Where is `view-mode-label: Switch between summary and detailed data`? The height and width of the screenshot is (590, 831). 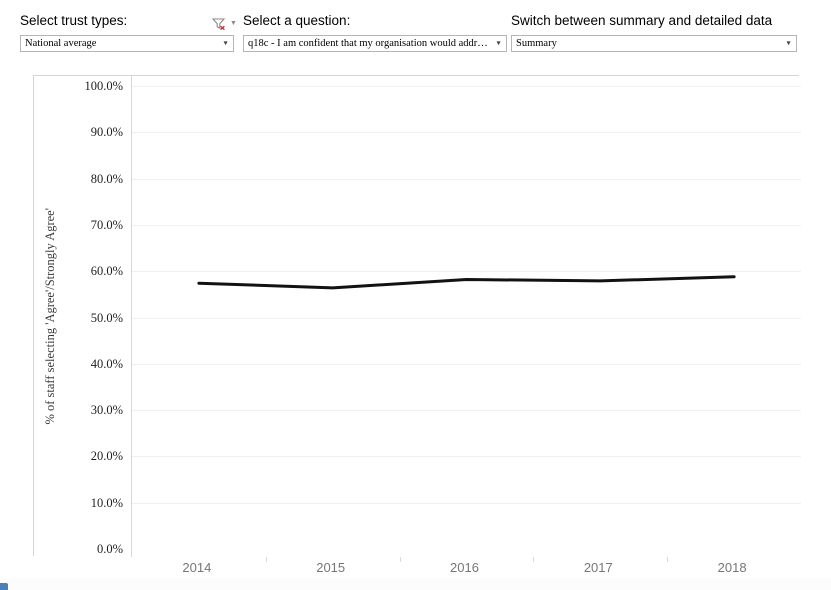 view-mode-label: Switch between summary and detailed data is located at coordinates (642, 20).